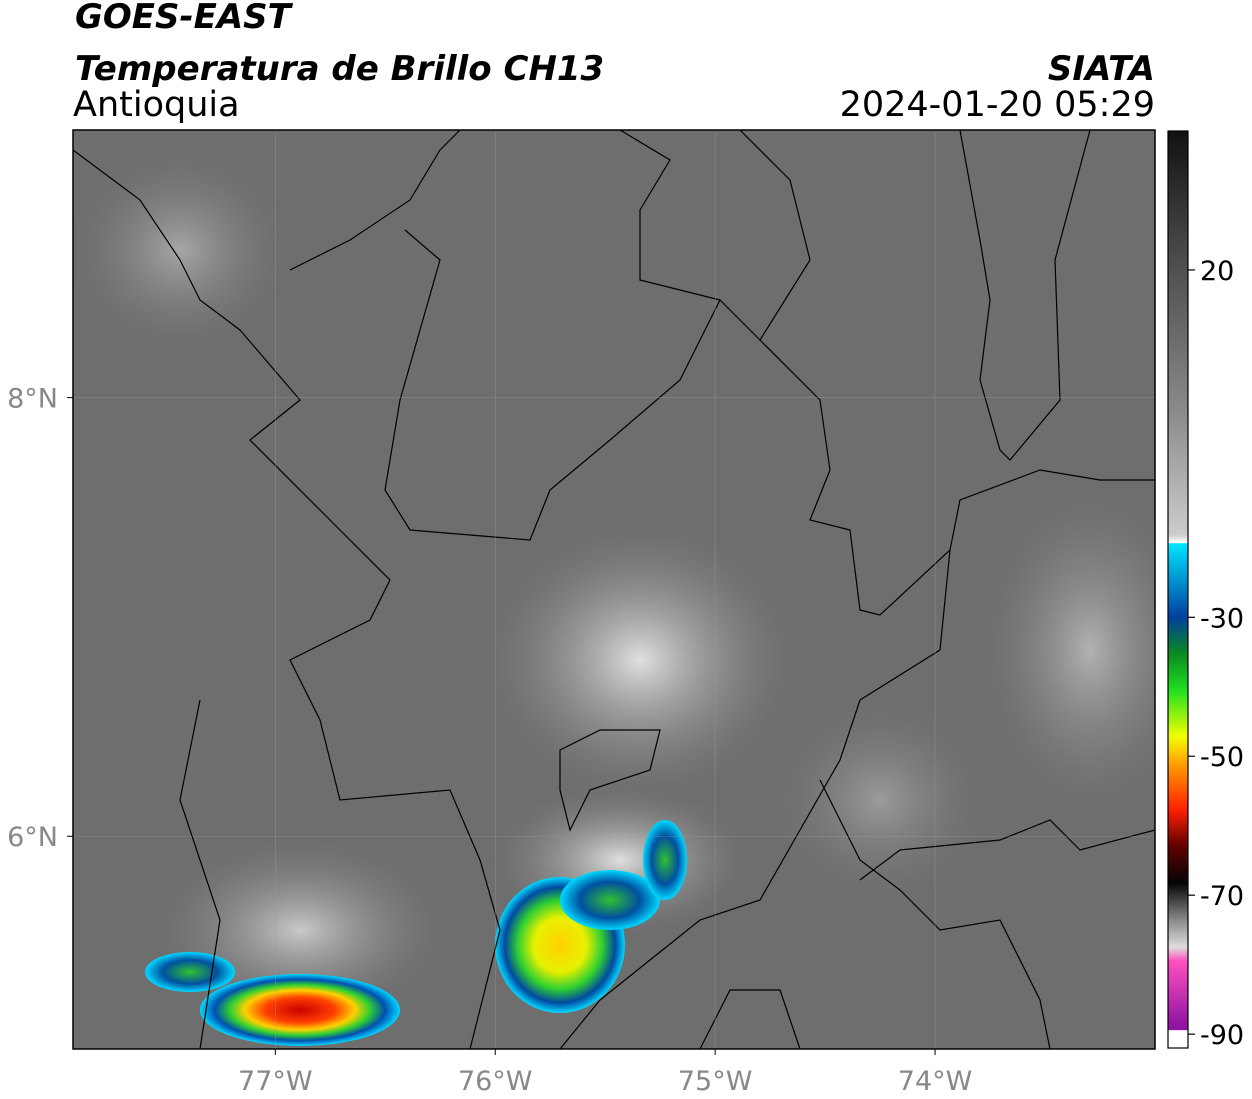  What do you see at coordinates (1222, 896) in the screenshot?
I see `colorbar-tick-label: -70` at bounding box center [1222, 896].